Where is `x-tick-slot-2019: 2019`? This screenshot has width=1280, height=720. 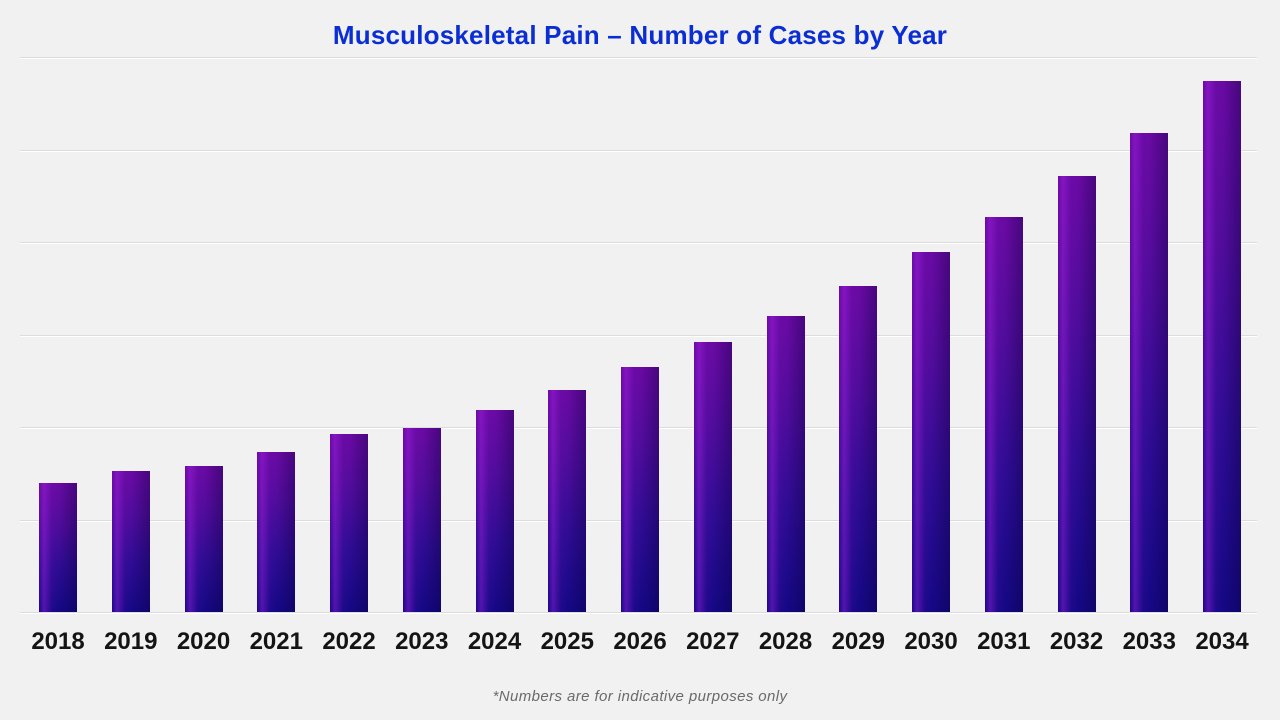
x-tick-slot-2019: 2019 is located at coordinates (130, 641).